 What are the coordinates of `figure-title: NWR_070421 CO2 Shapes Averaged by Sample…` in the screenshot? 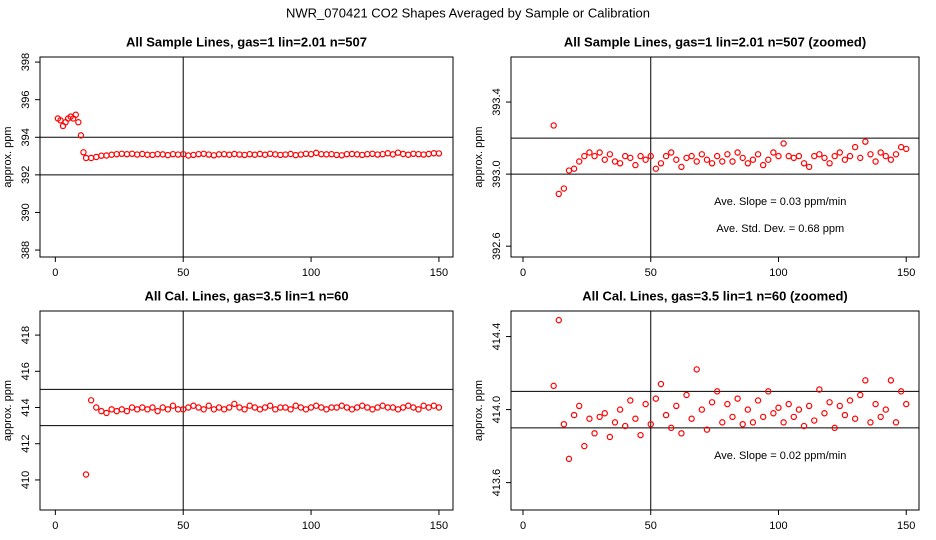 It's located at (468, 12).